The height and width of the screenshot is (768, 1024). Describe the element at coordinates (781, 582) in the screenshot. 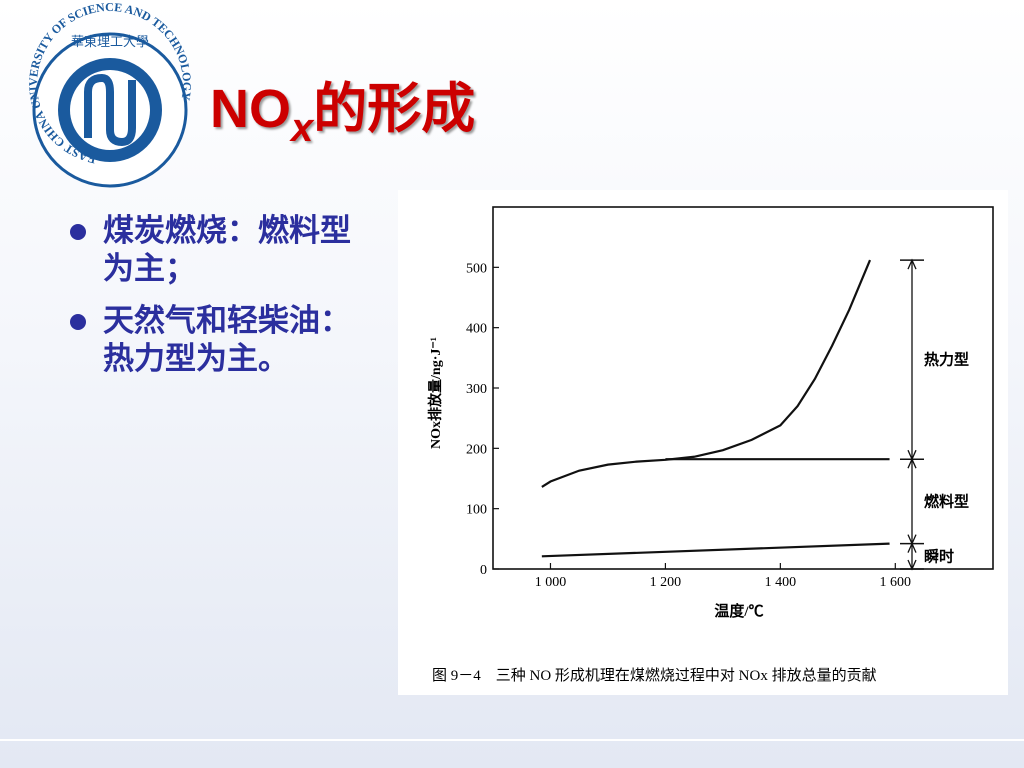

I see `x-tick-label: 1 400` at that location.